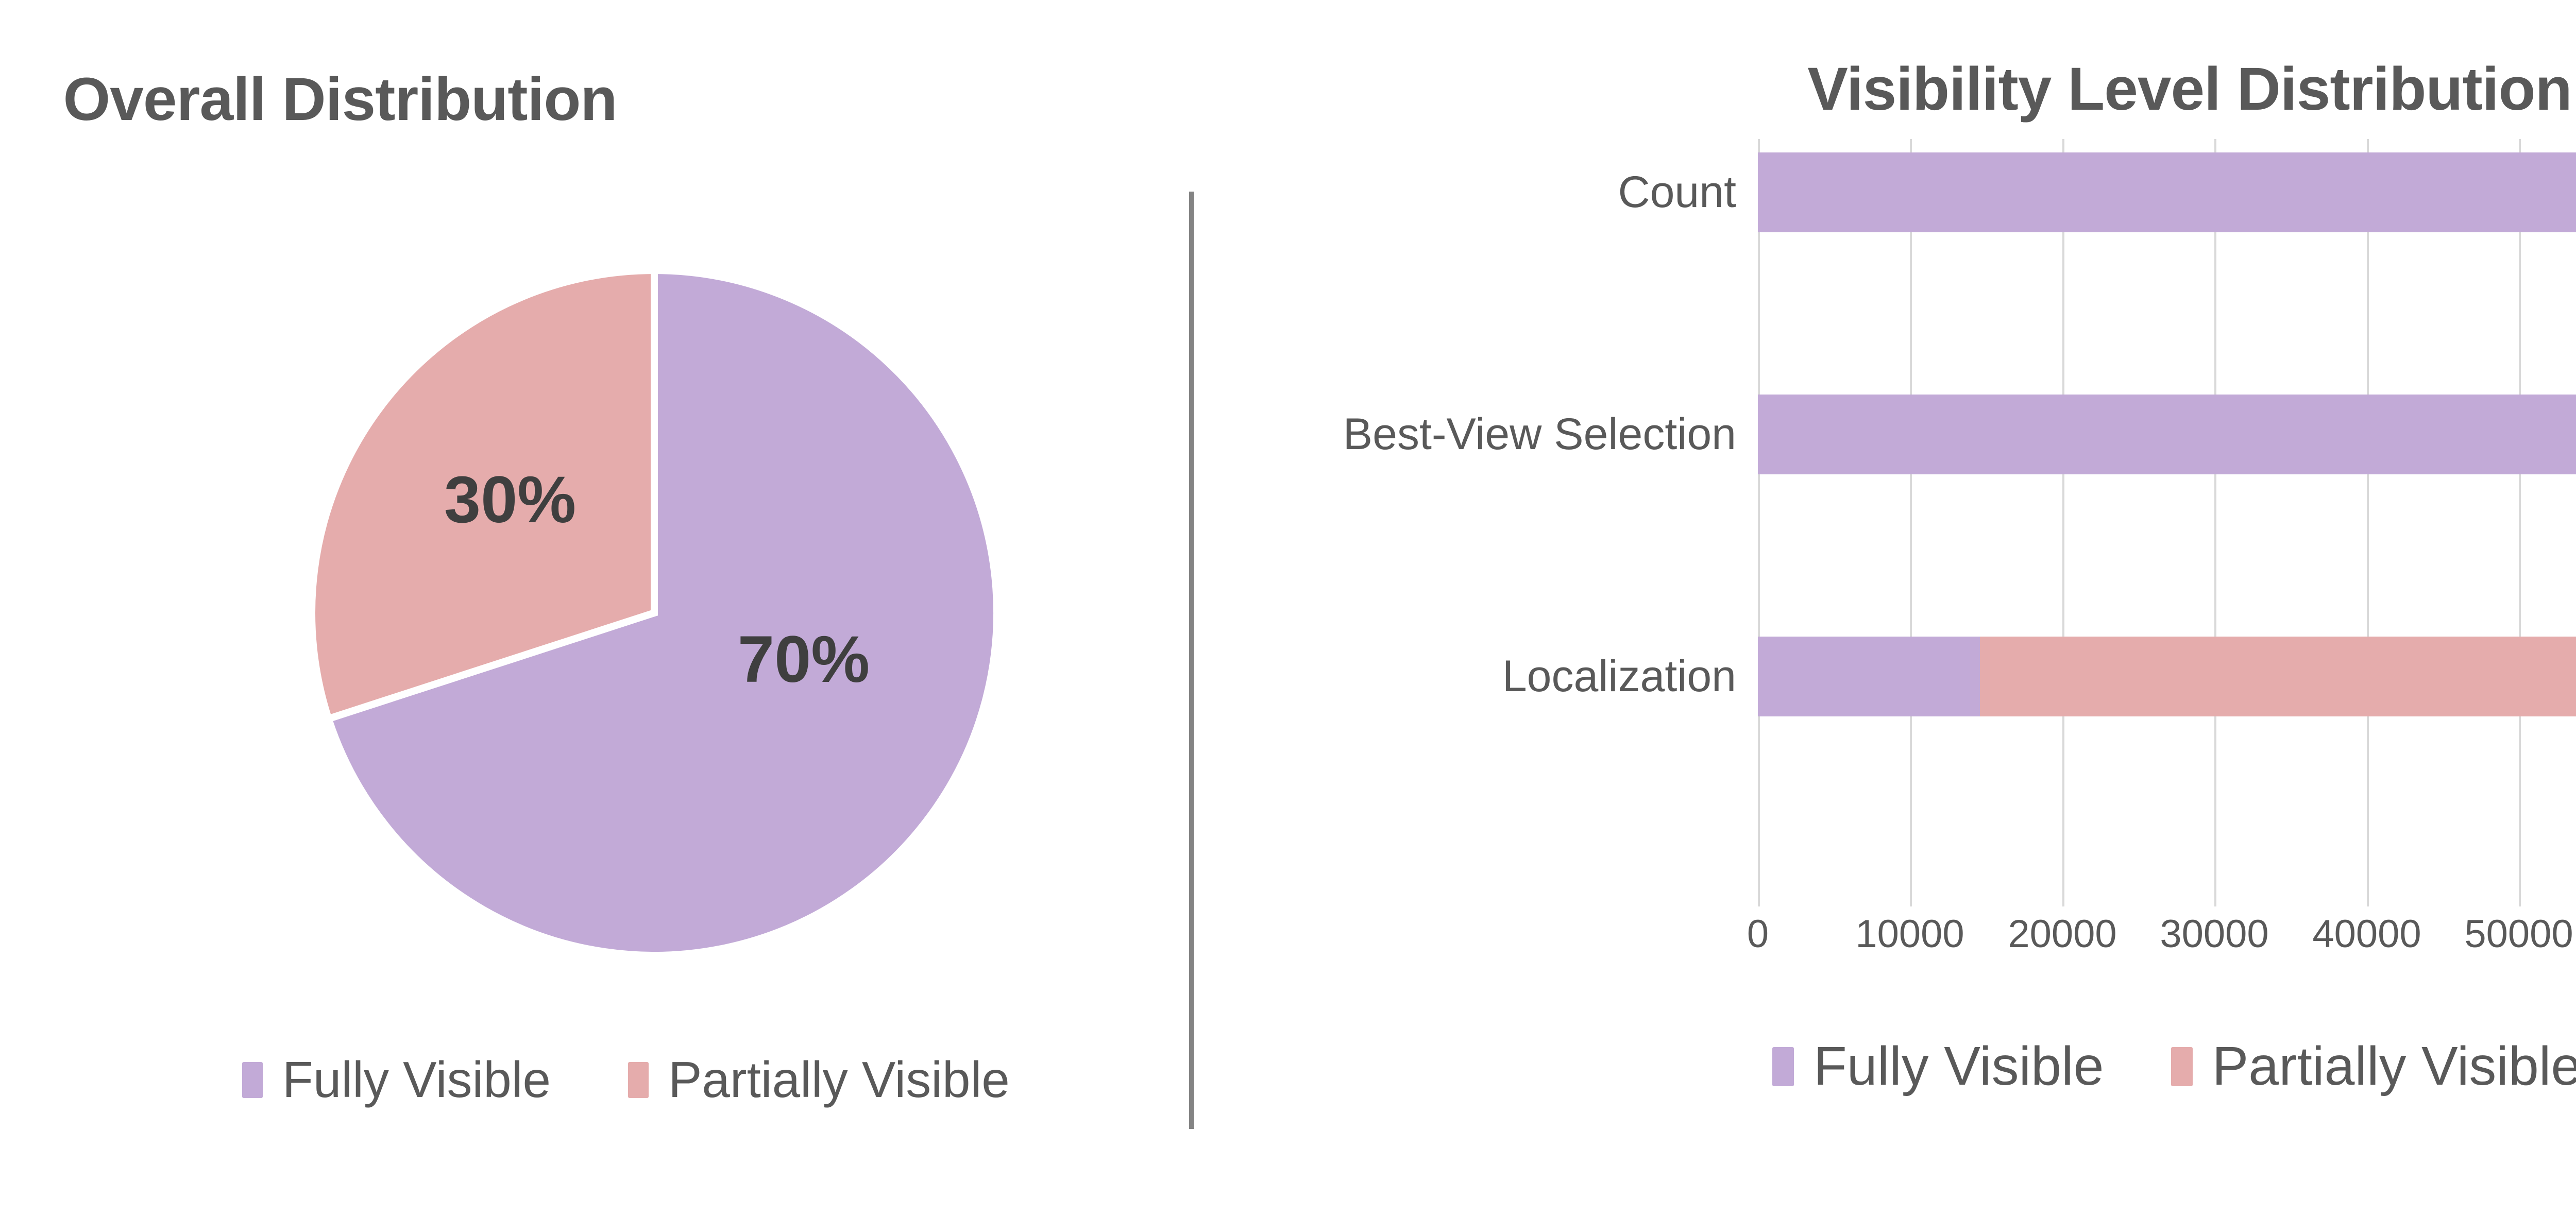 Image resolution: width=2576 pixels, height=1216 pixels. I want to click on pie-legend-label-fully-visible: Fully Visible, so click(416, 1079).